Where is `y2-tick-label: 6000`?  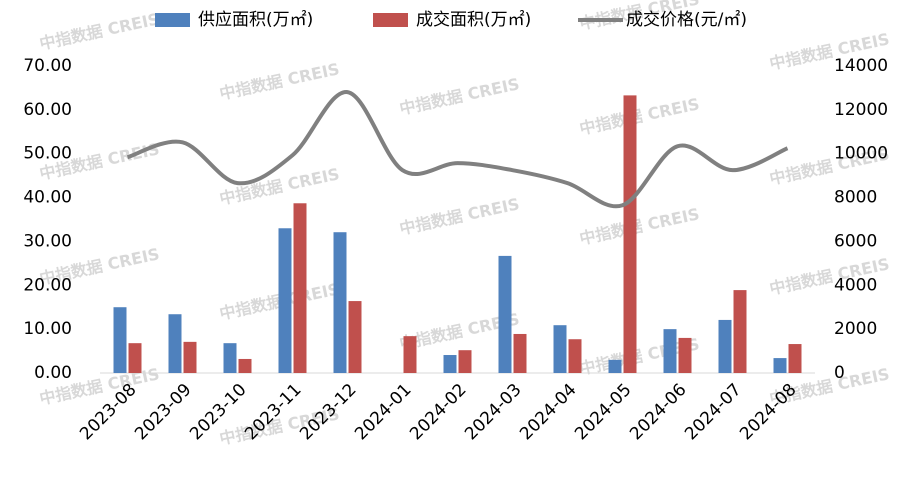 y2-tick-label: 6000 is located at coordinates (855, 241).